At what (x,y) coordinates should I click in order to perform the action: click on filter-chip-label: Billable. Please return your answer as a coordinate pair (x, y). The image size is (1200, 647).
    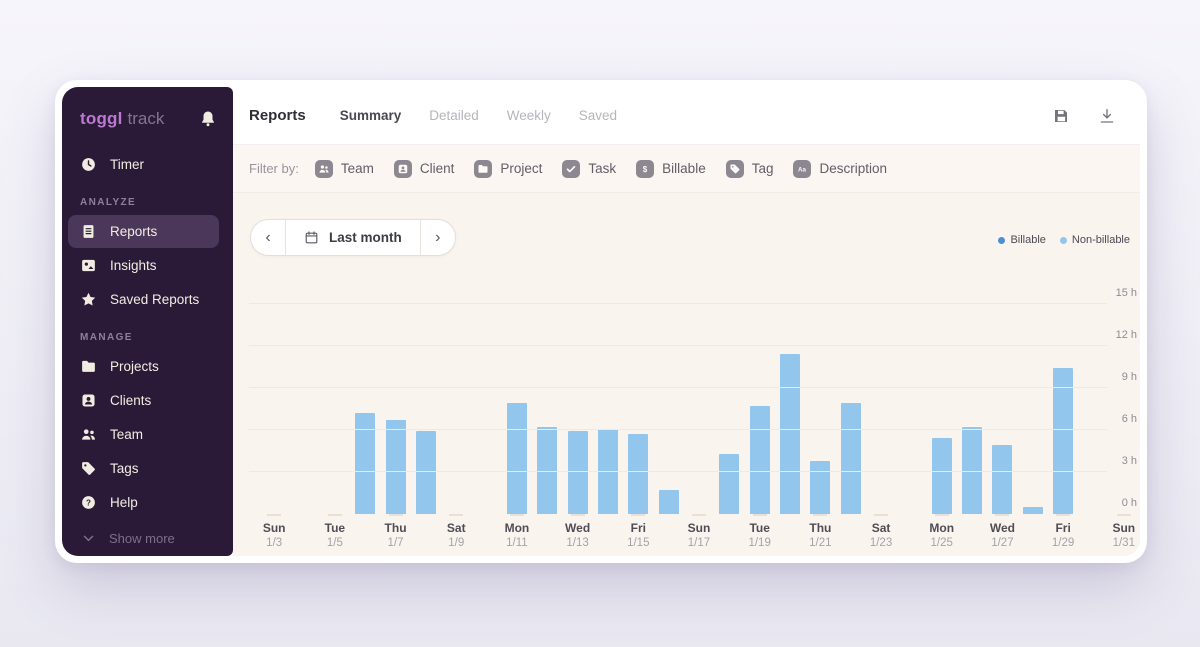
    Looking at the image, I should click on (684, 168).